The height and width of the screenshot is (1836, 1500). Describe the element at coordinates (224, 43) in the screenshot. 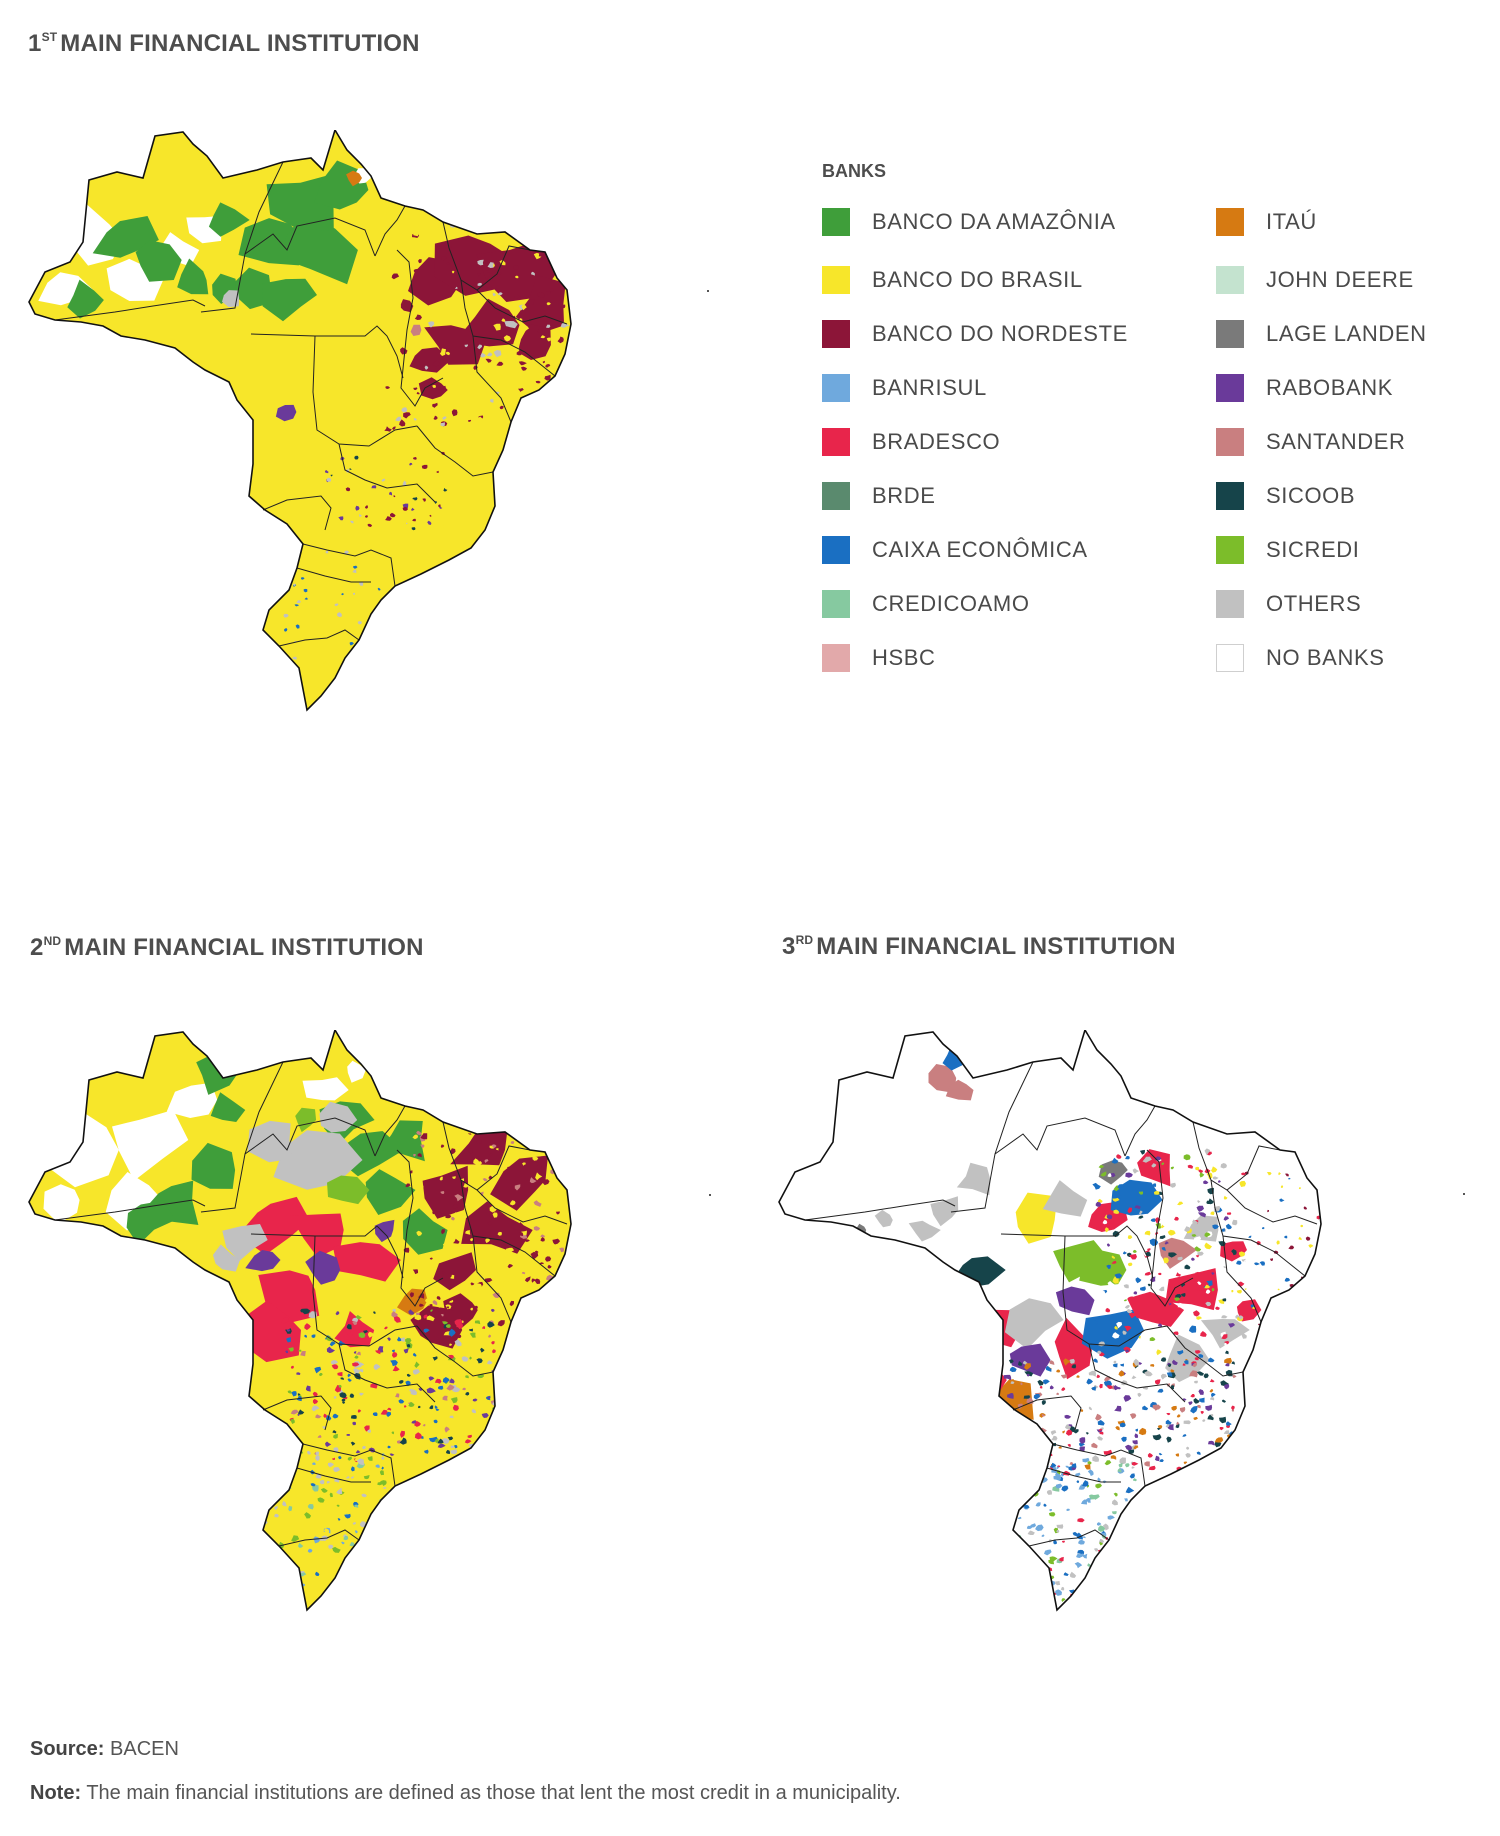

I see `panel-title-1st: 1ST MAIN FINANCIAL INSTITUTION` at that location.